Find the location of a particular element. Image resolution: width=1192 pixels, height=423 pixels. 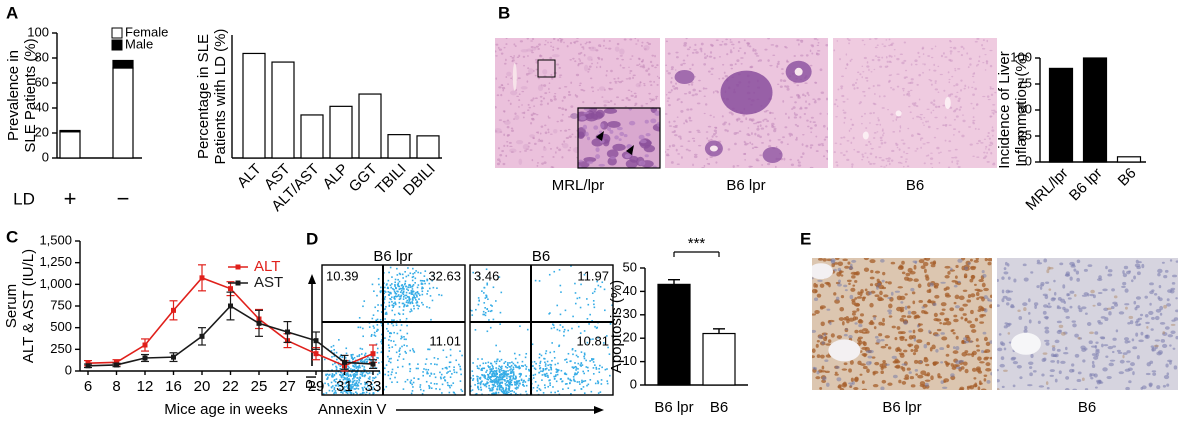

vessel is located at coordinates (1025, 343).